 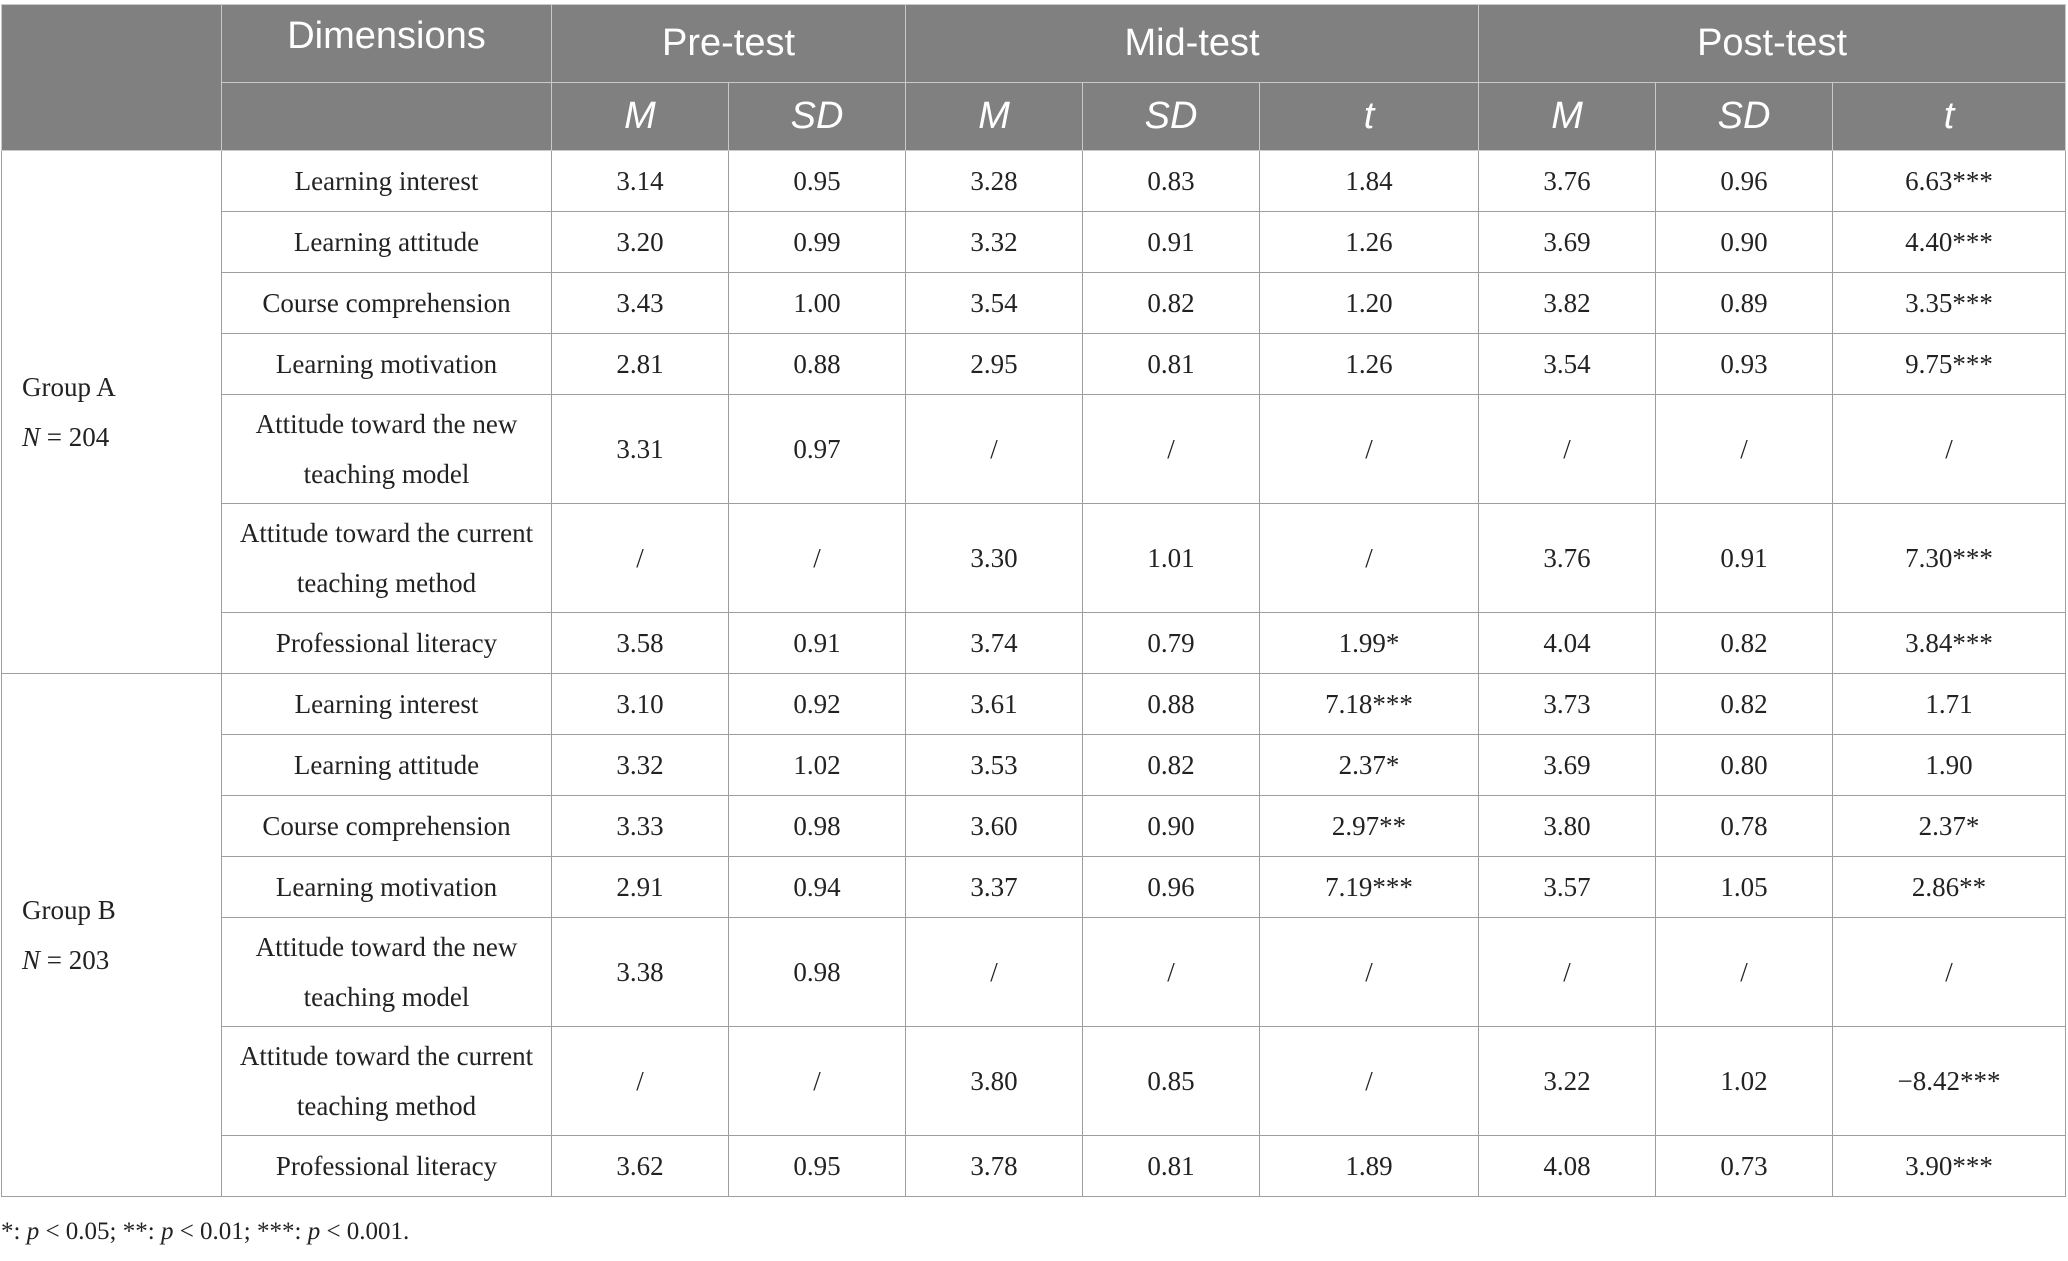 I want to click on value-cell: 0.82, so click(x=1171, y=303).